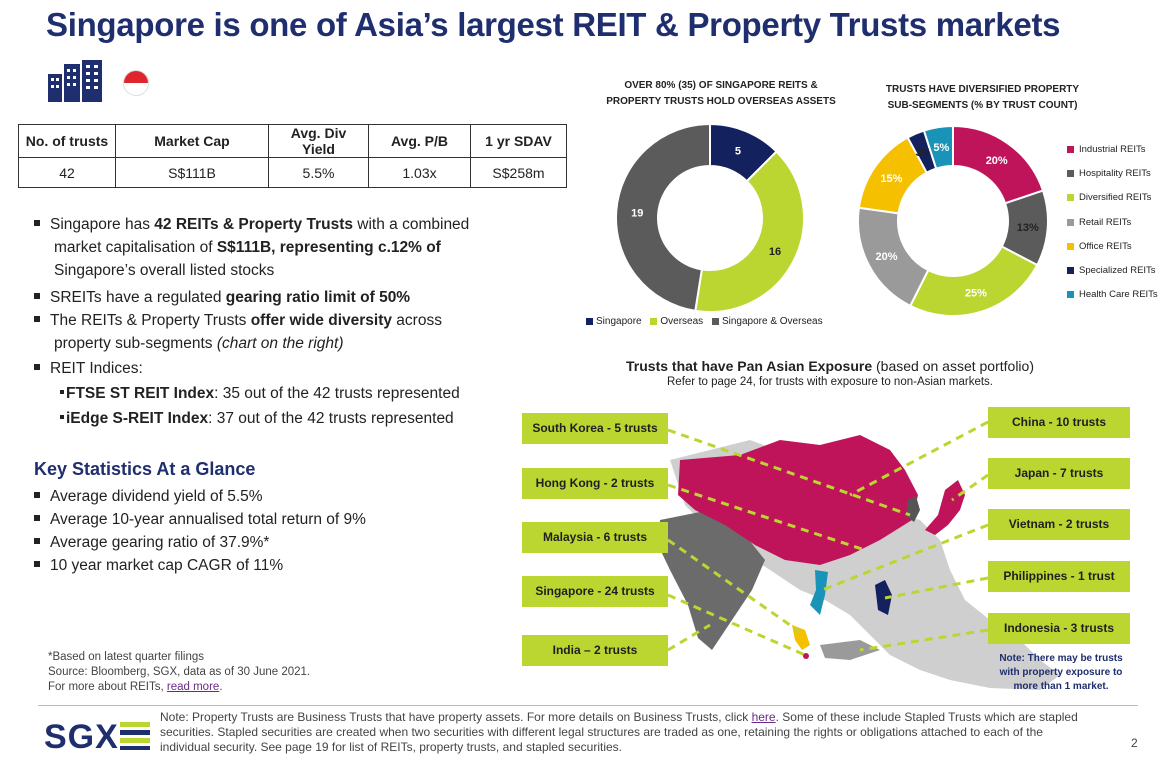  I want to click on buildings-icon, so click(75, 81).